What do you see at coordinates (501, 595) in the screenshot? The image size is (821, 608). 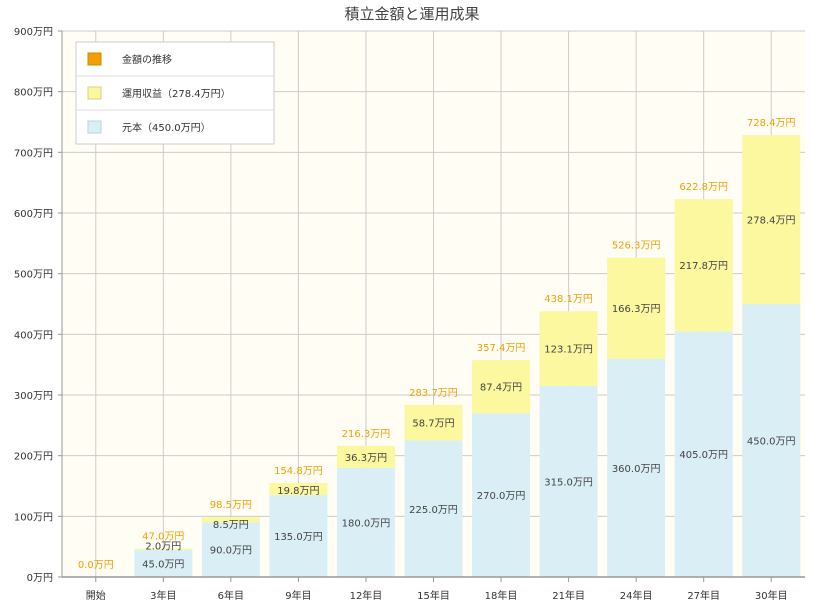 I see `x-tick-label: 18年目` at bounding box center [501, 595].